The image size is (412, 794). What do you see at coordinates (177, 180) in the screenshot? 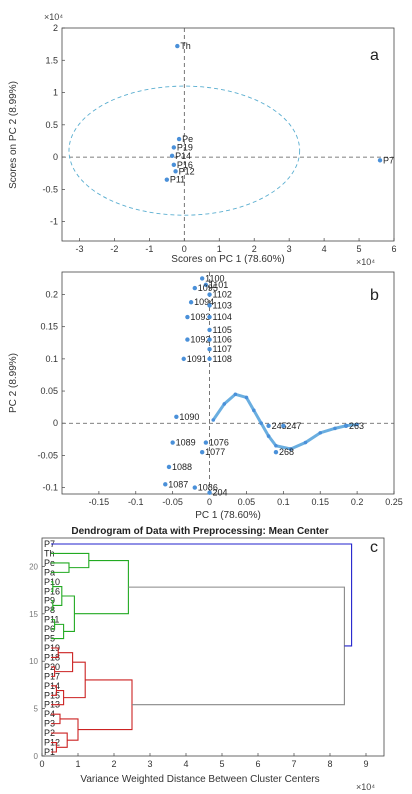
I see `point-label-p11: P11` at bounding box center [177, 180].